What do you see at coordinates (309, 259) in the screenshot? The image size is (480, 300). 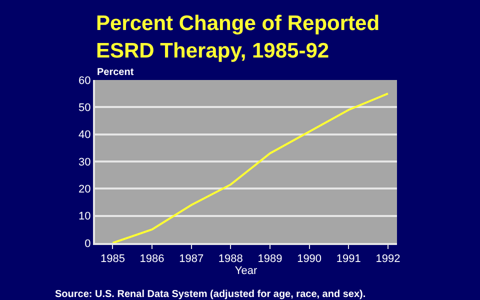 I see `x-tick-label: 1990` at bounding box center [309, 259].